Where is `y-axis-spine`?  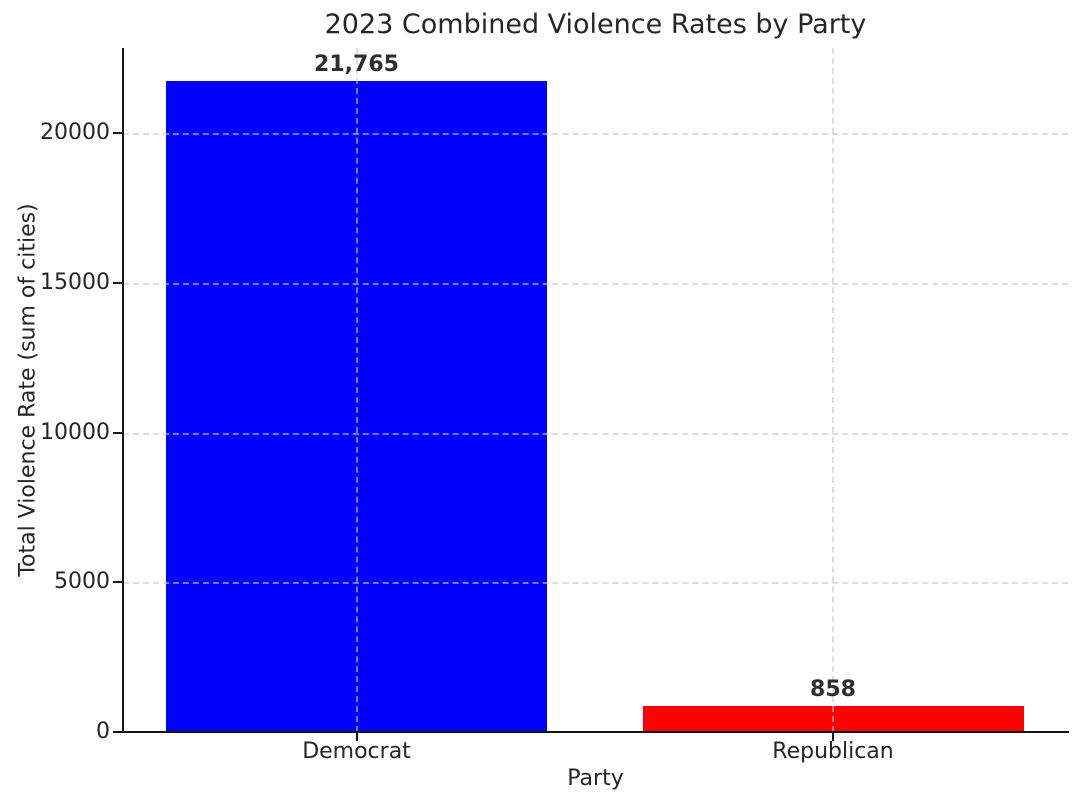
y-axis-spine is located at coordinates (123, 390).